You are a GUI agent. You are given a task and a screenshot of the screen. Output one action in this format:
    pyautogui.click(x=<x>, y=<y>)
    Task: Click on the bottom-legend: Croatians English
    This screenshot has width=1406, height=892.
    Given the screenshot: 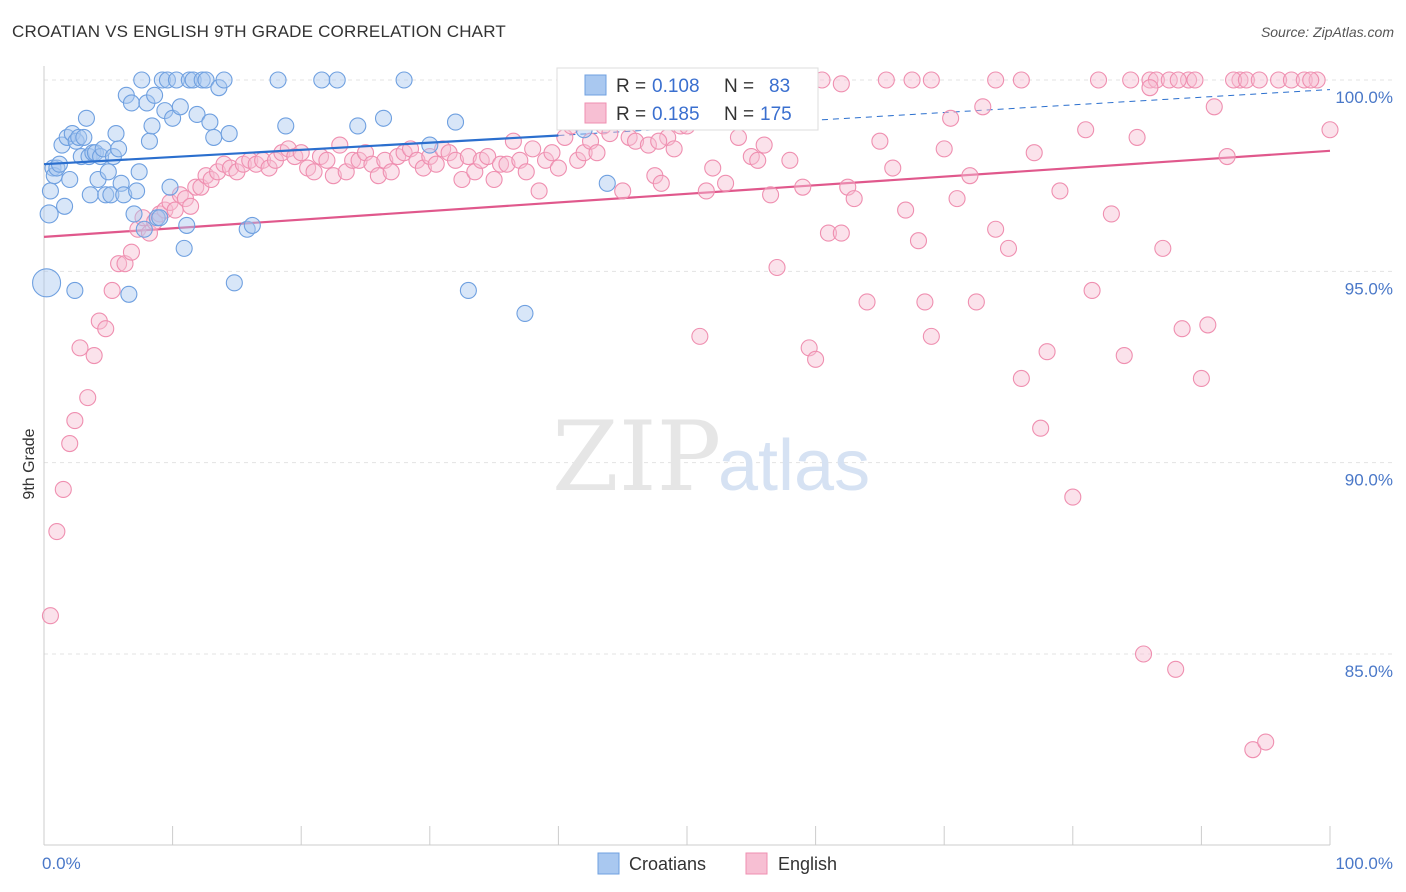 What is the action you would take?
    pyautogui.click(x=717, y=863)
    